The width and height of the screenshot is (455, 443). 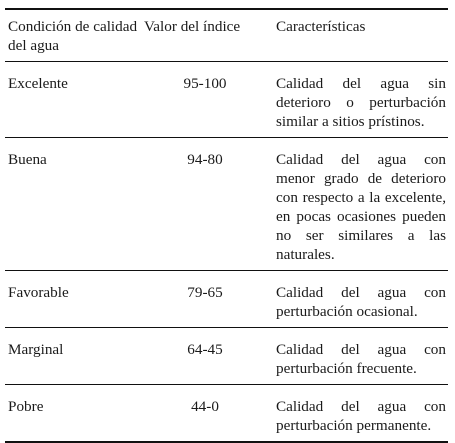 What do you see at coordinates (205, 406) in the screenshot?
I see `index-cell: 44-0` at bounding box center [205, 406].